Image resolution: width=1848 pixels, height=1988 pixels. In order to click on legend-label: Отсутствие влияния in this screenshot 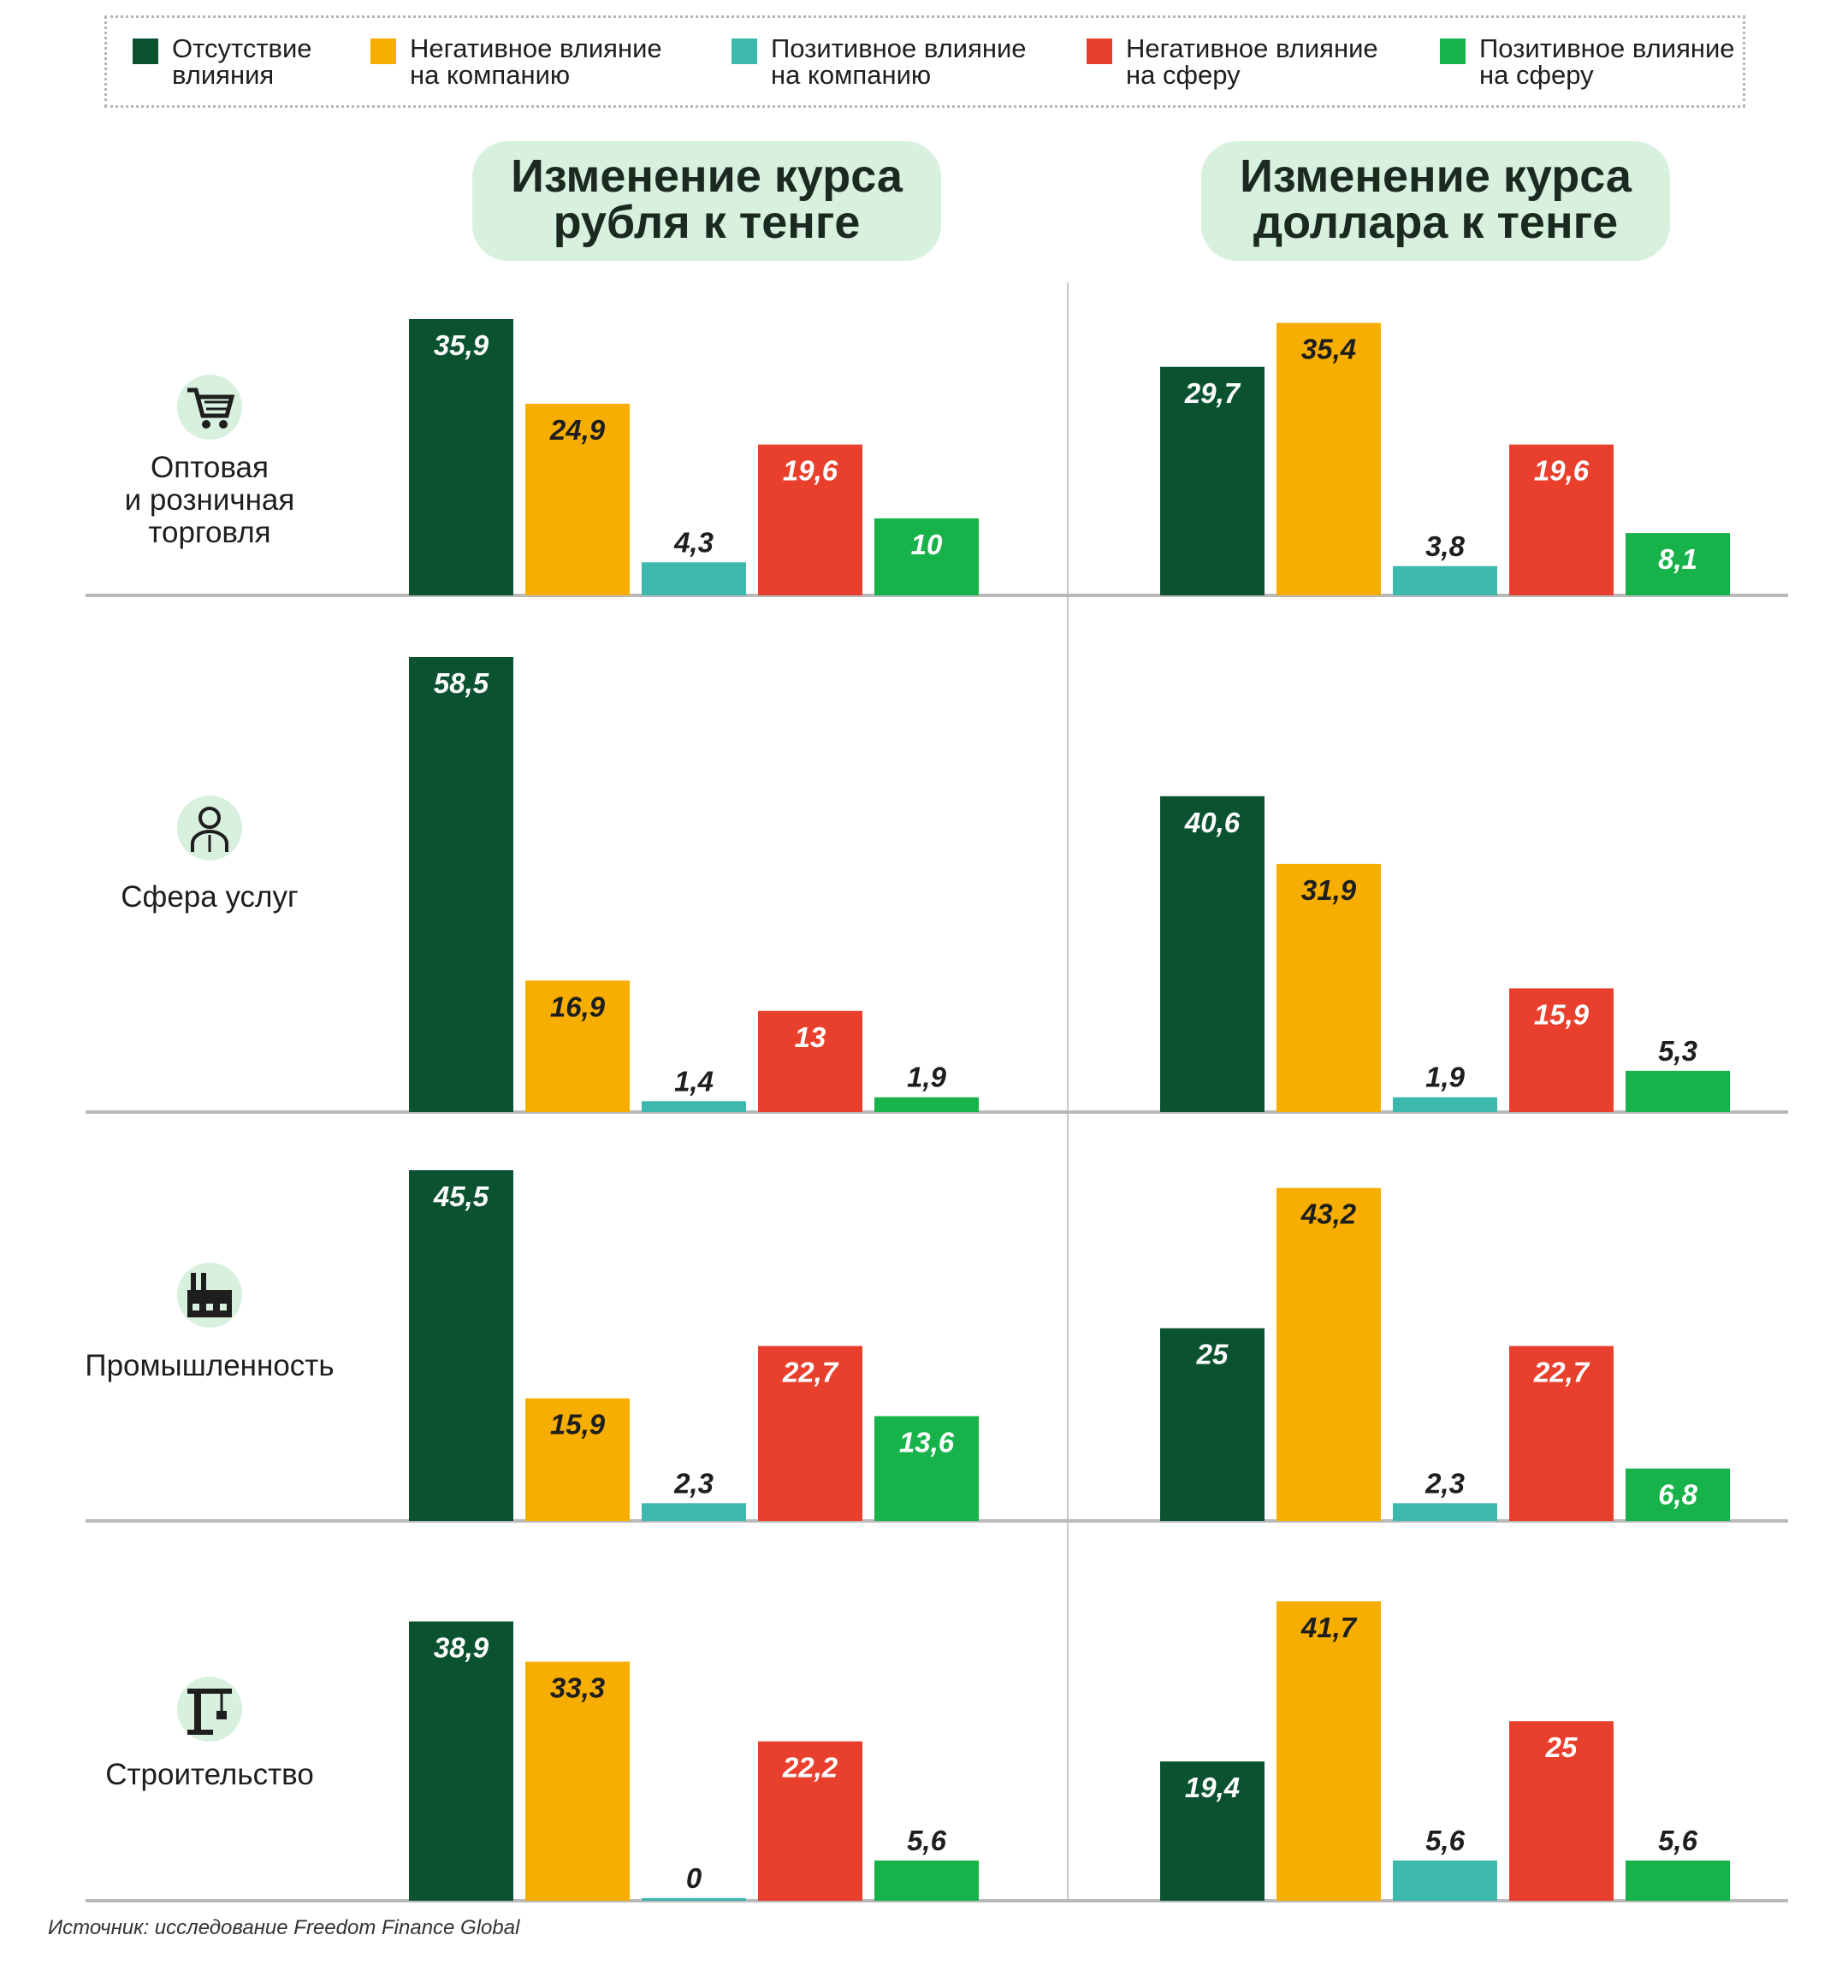, I will do `click(242, 61)`.